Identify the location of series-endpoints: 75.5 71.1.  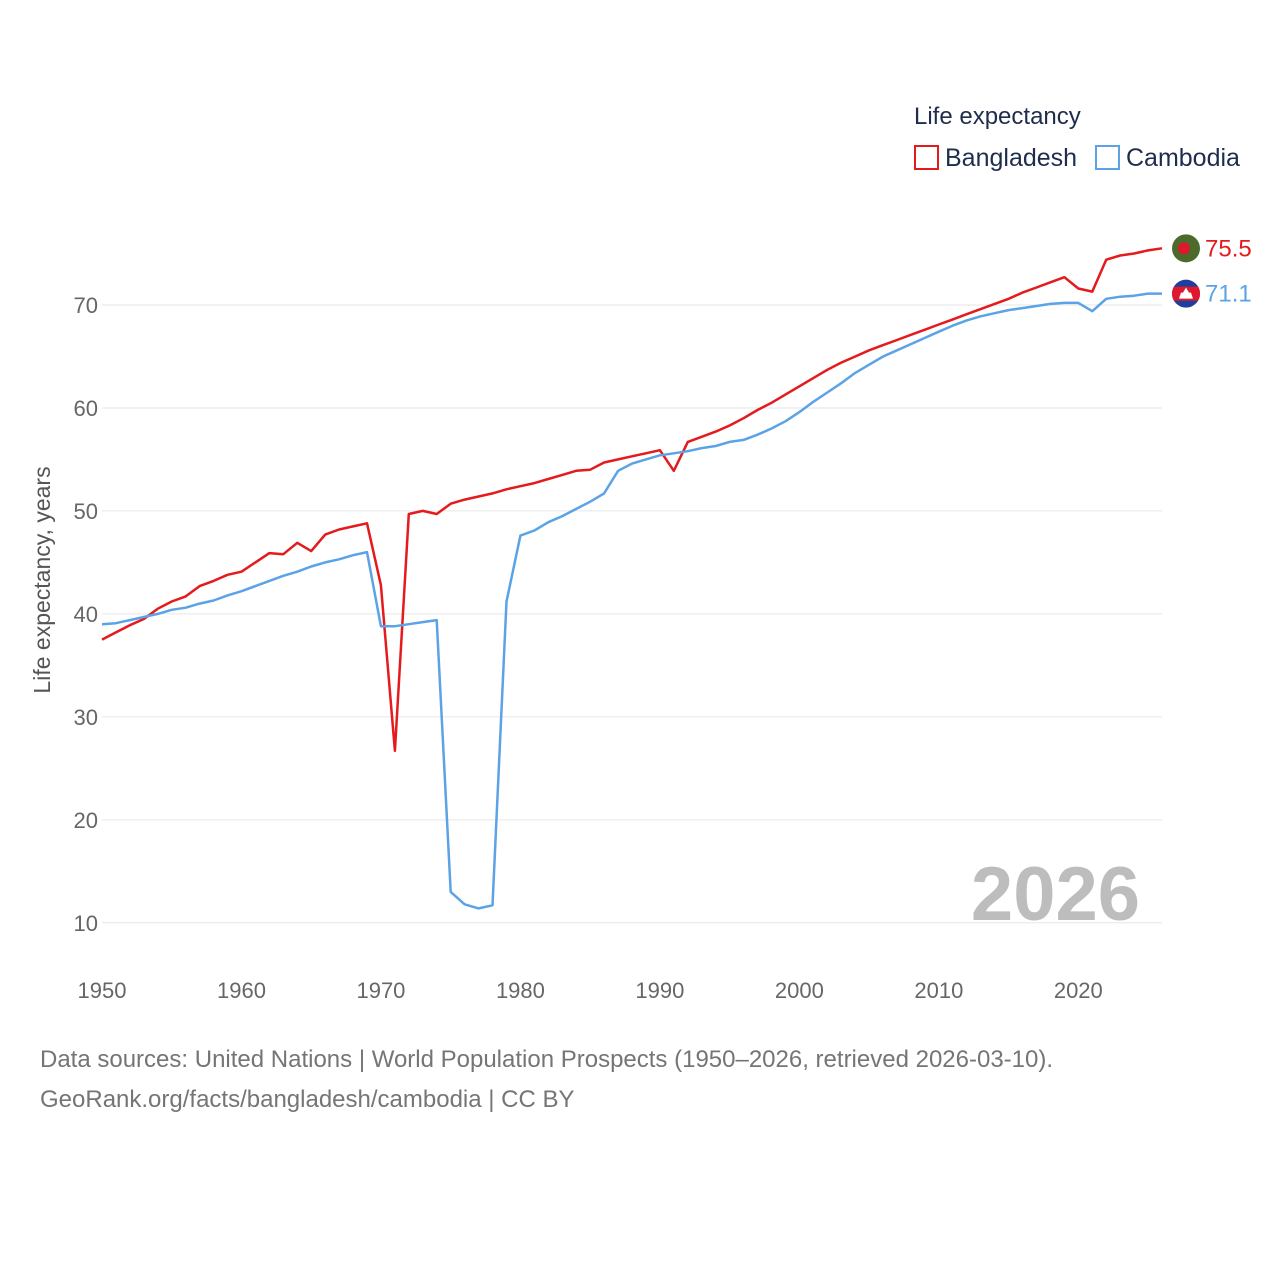
(1212, 271).